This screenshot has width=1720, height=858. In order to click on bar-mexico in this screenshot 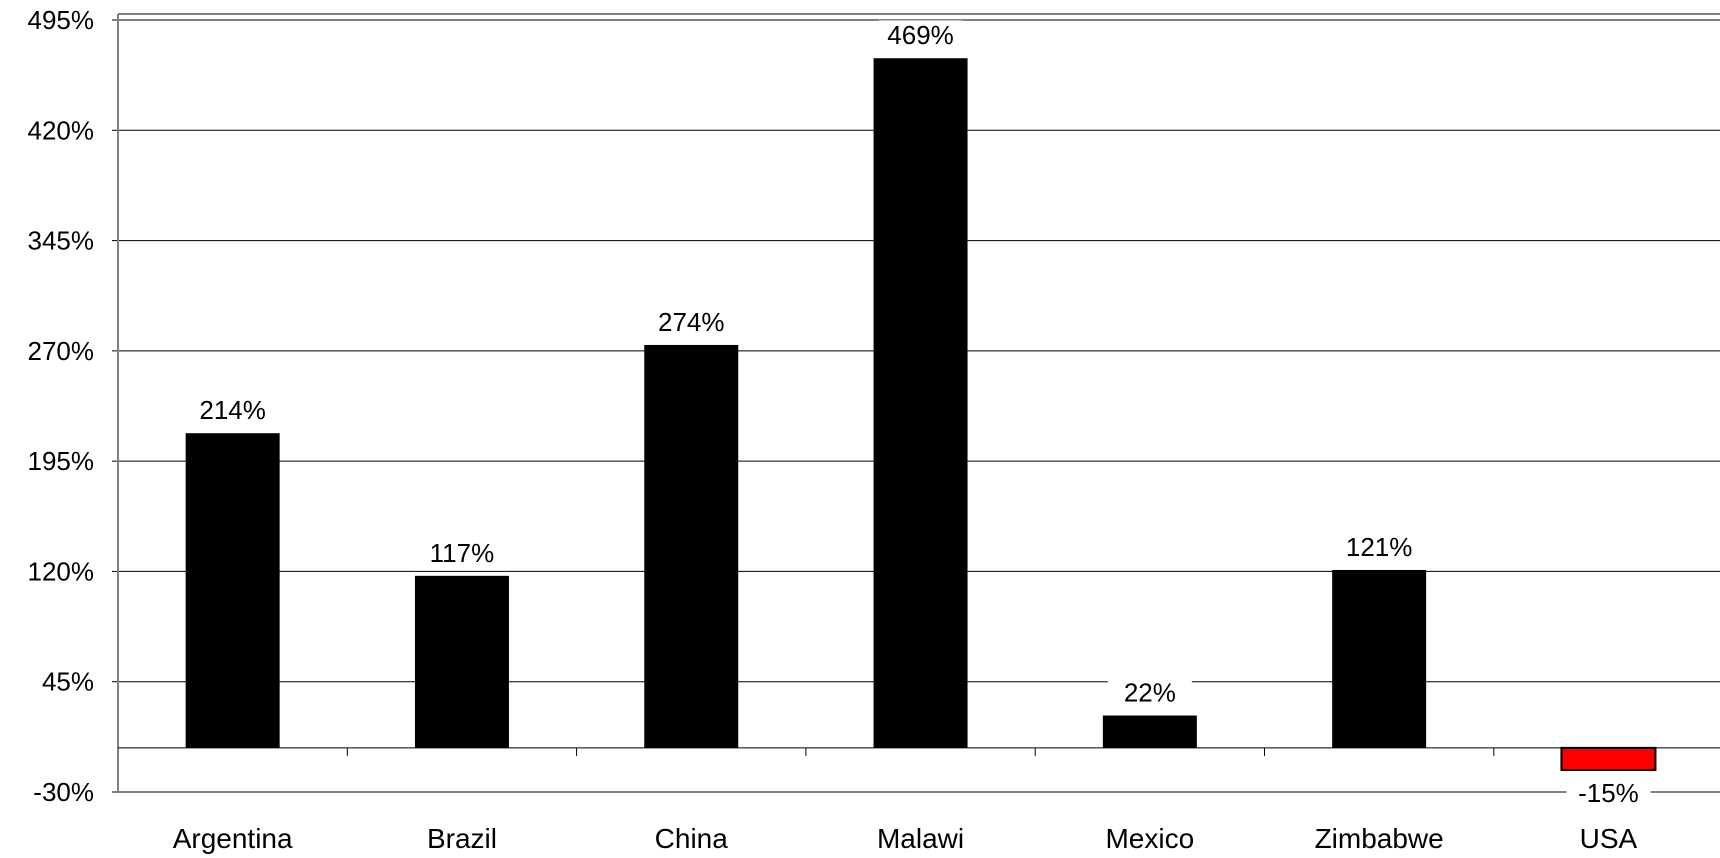, I will do `click(1149, 731)`.